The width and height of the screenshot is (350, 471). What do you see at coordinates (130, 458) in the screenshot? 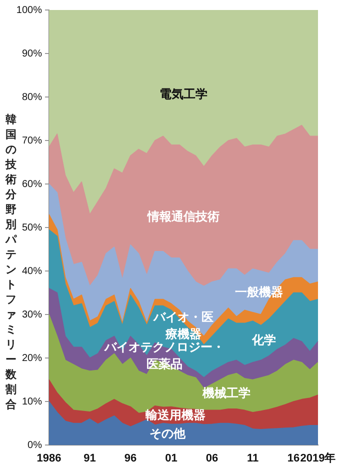
I see `x-tick-label: 96` at bounding box center [130, 458].